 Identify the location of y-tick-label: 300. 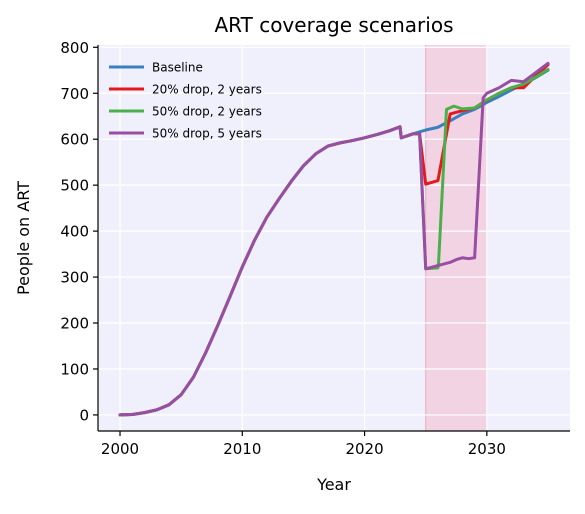
(74, 278).